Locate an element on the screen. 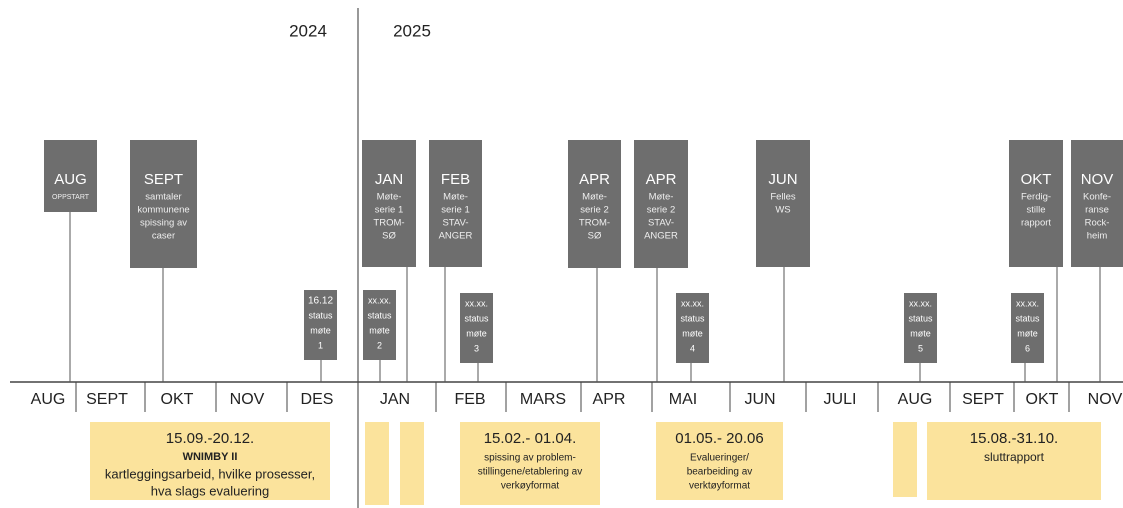 The width and height of the screenshot is (1123, 508). milestone-text: OPPSTART is located at coordinates (71, 197).